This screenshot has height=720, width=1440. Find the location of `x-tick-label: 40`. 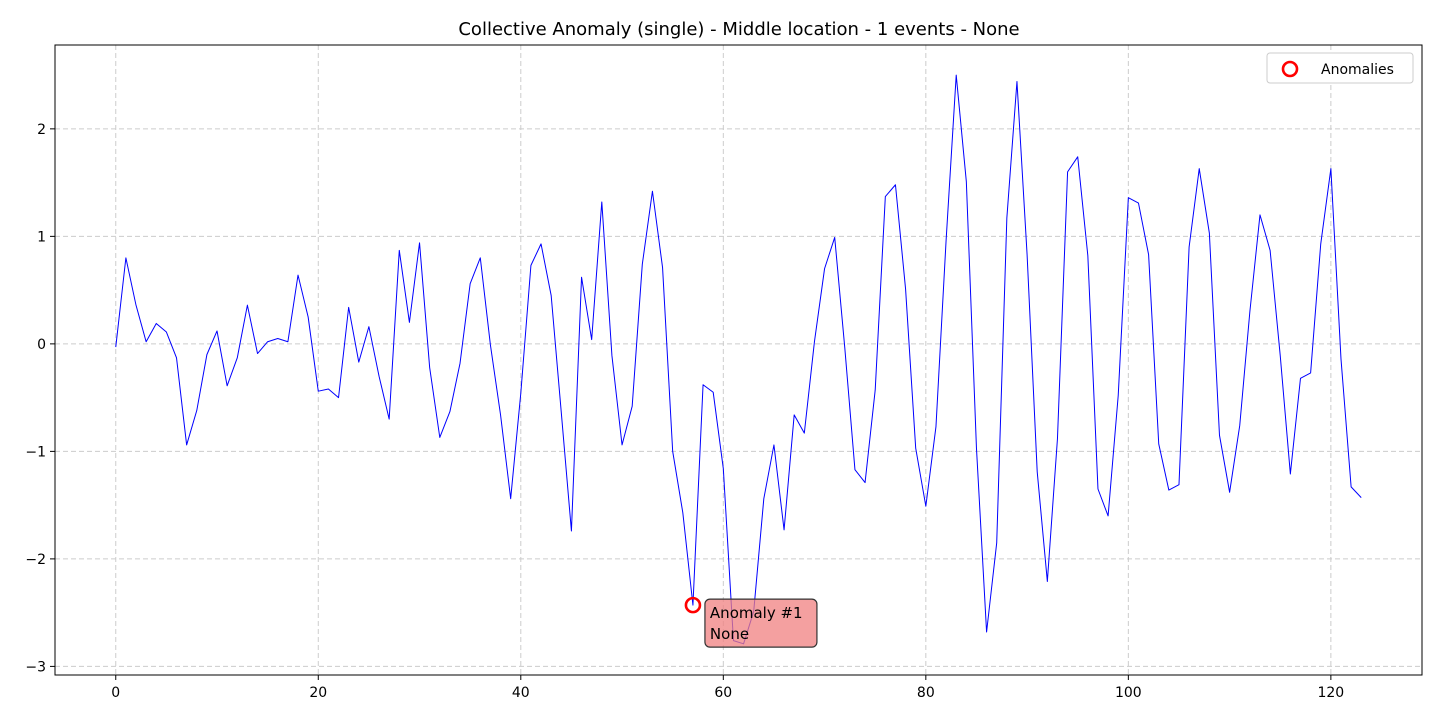

x-tick-label: 40 is located at coordinates (521, 693).